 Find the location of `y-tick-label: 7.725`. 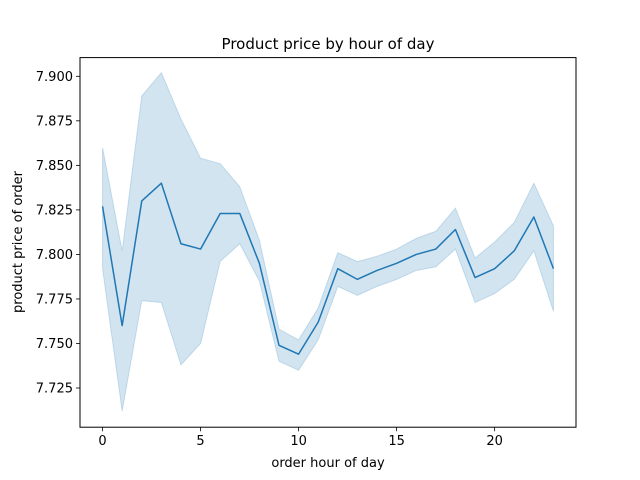

y-tick-label: 7.725 is located at coordinates (54, 389).